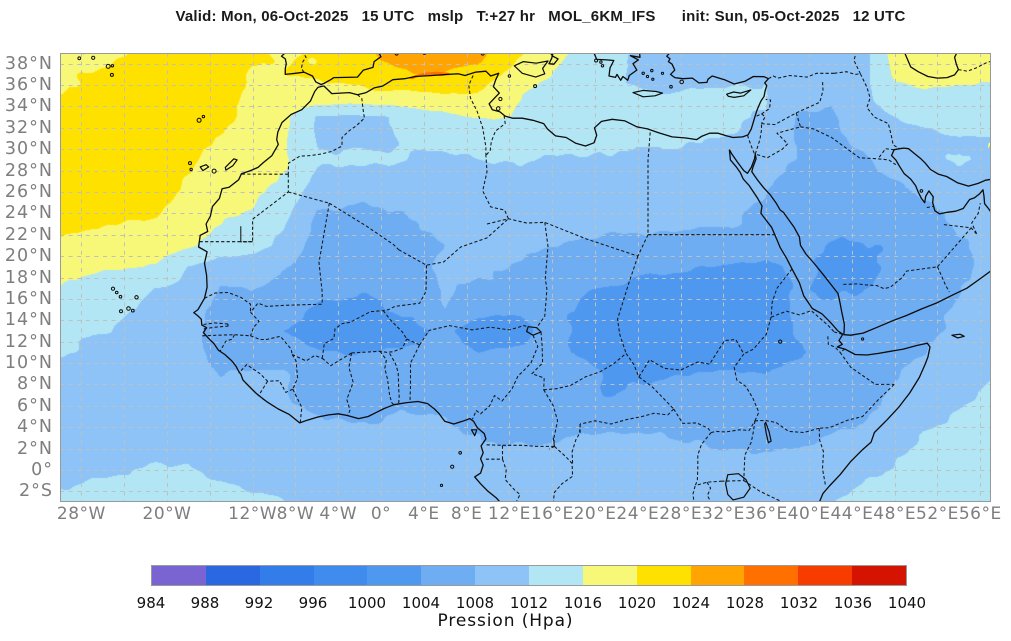 The image size is (1011, 641). Describe the element at coordinates (205, 603) in the screenshot. I see `colorbar-tick-label: 988` at that location.